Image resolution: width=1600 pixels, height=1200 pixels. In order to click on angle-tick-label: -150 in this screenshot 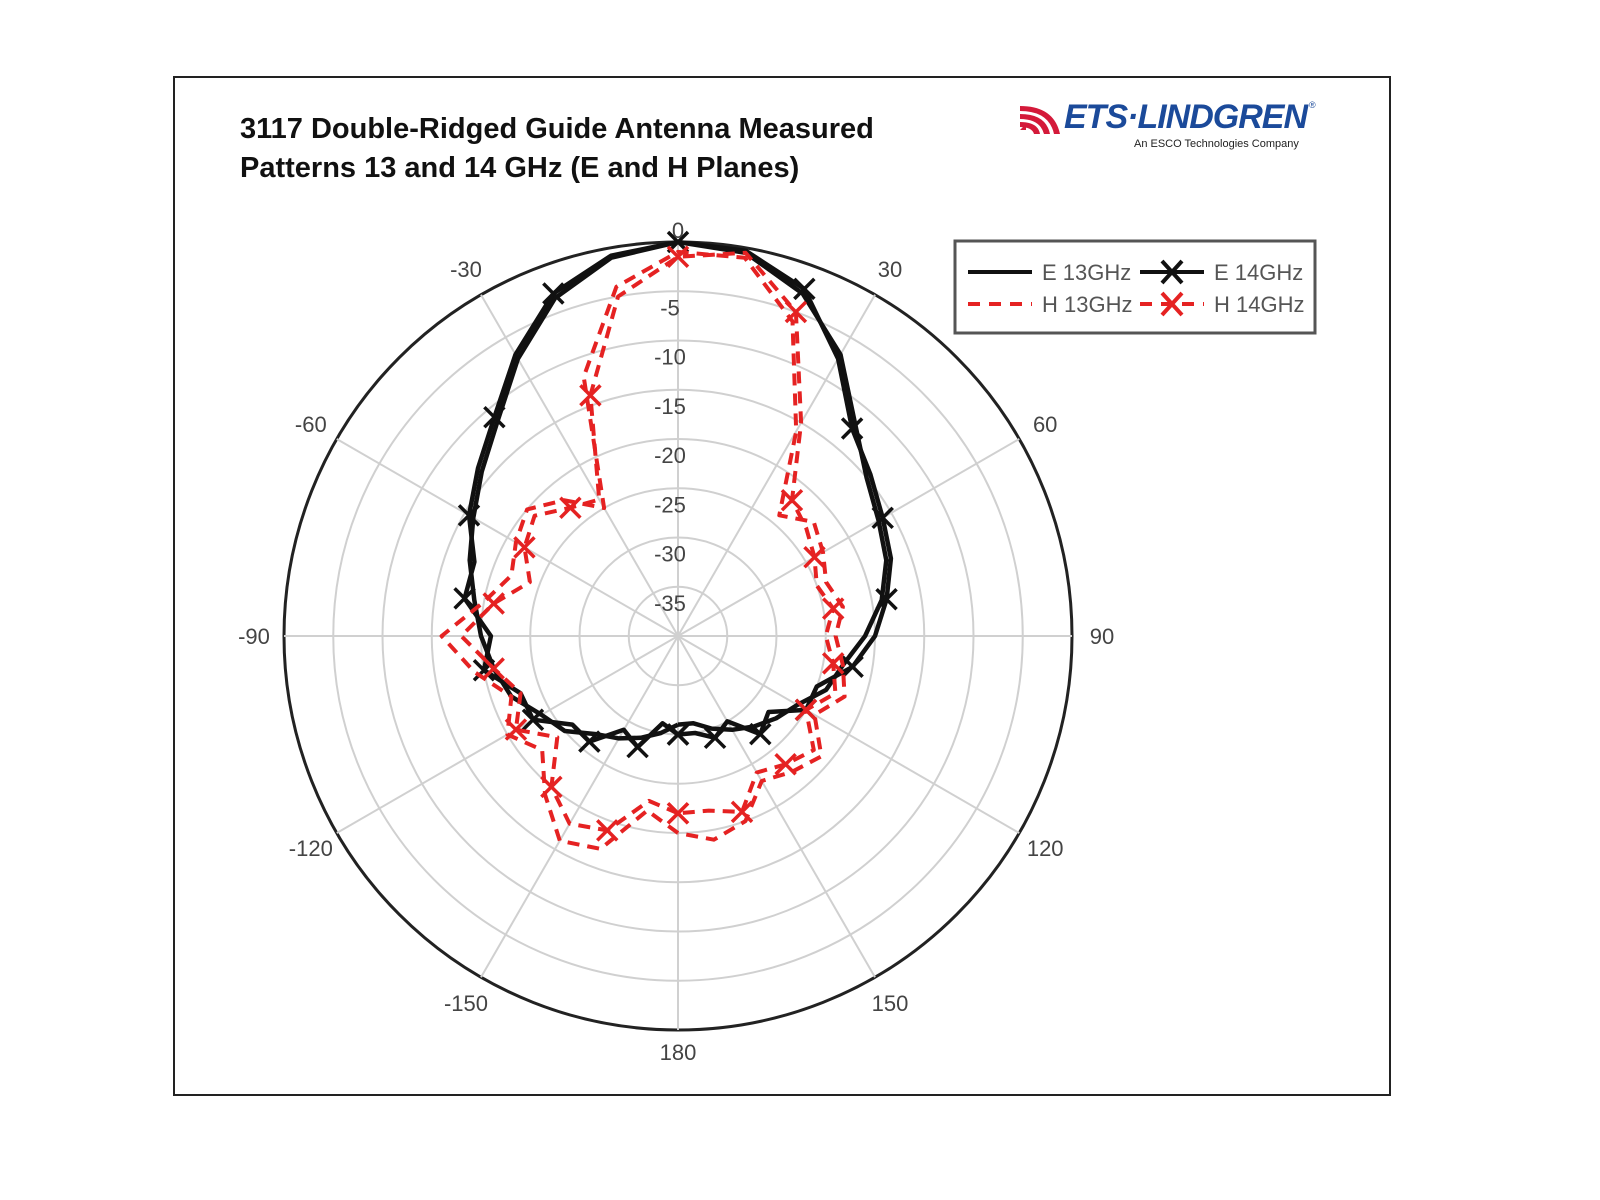, I will do `click(466, 1003)`.